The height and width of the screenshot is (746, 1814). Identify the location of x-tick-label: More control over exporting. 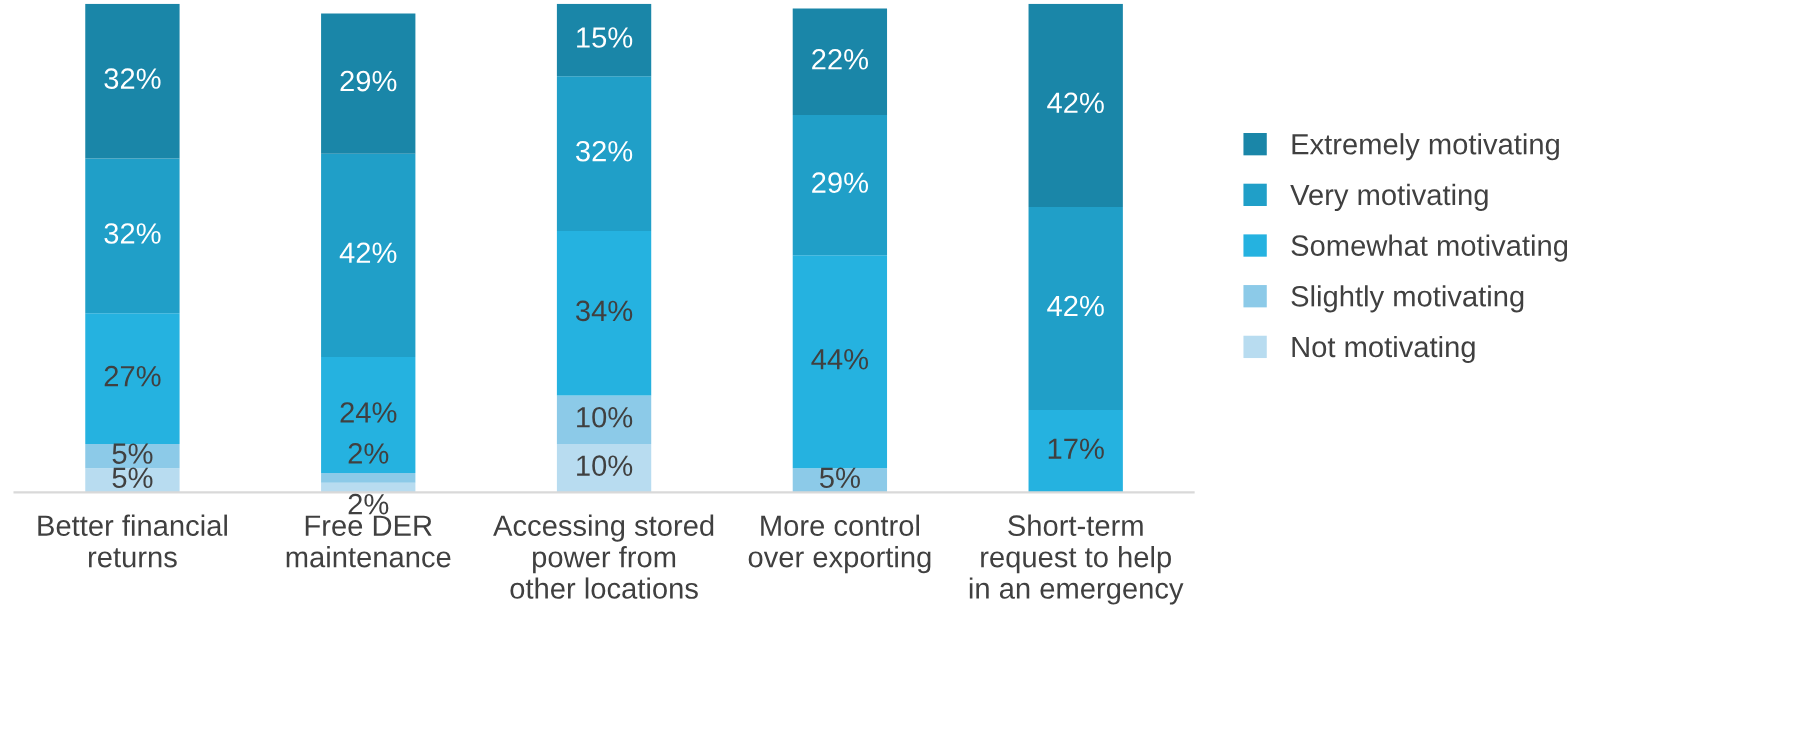
(839, 544).